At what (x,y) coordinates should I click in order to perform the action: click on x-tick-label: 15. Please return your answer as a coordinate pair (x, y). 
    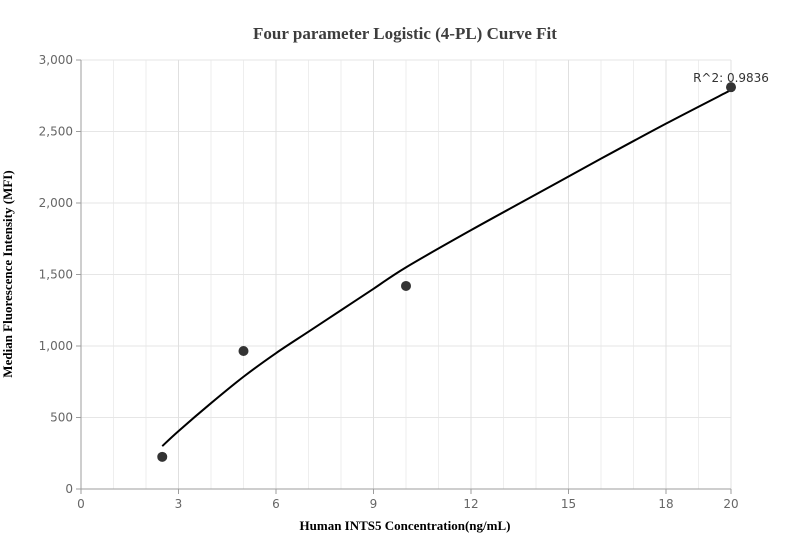
    Looking at the image, I should click on (568, 504).